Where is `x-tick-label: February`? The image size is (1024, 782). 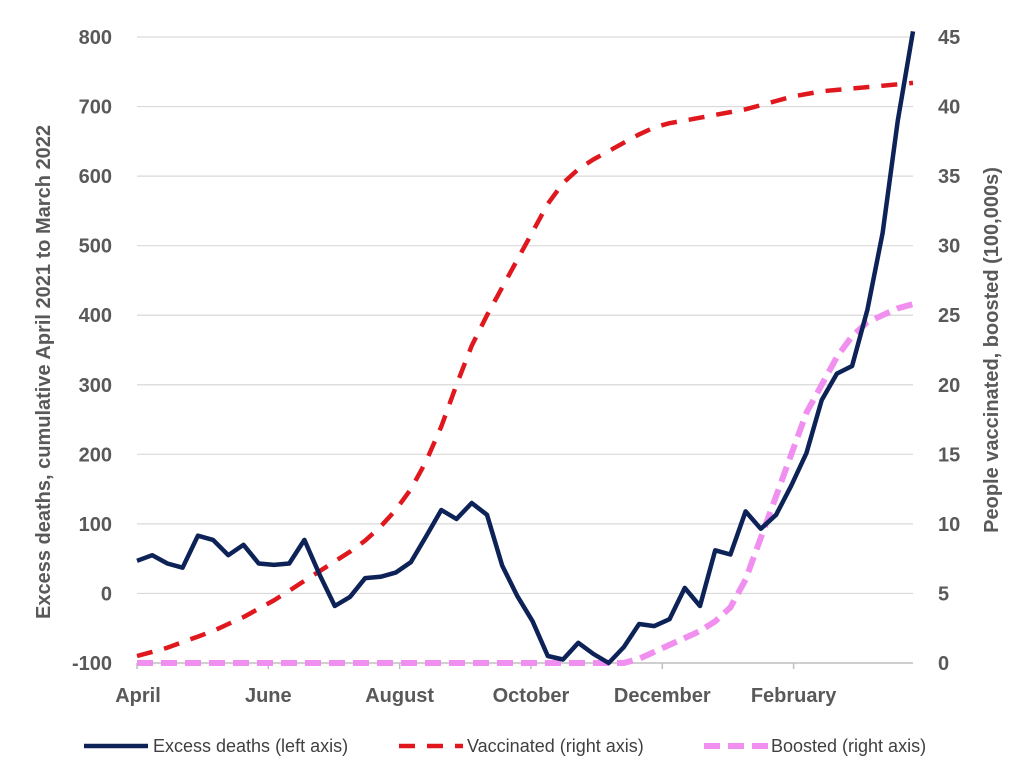 x-tick-label: February is located at coordinates (794, 696).